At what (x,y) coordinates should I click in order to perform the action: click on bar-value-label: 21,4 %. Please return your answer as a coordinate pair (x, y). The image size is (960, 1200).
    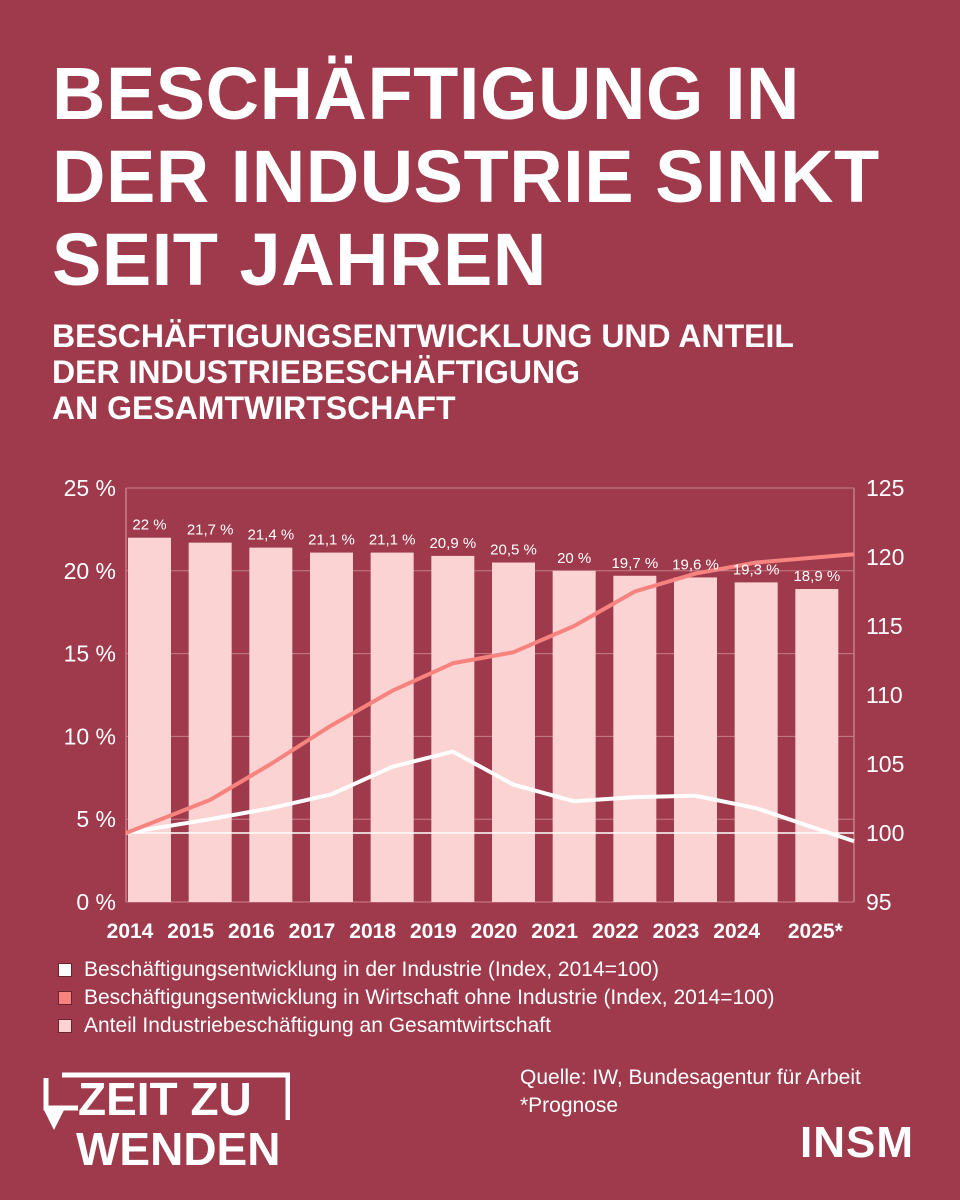
    Looking at the image, I should click on (270, 535).